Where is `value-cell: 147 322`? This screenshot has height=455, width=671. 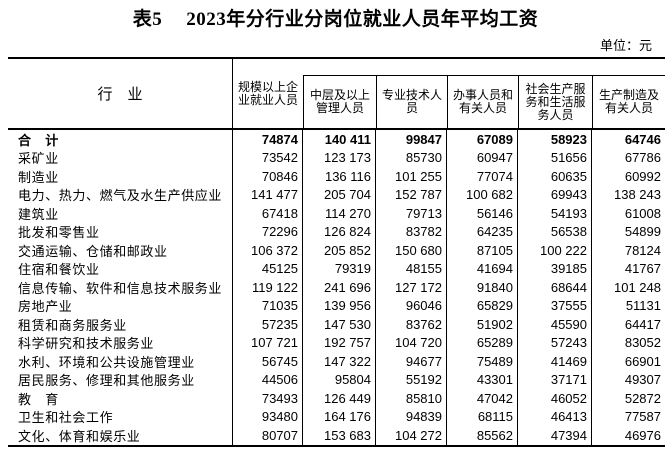
value-cell: 147 322 is located at coordinates (339, 361).